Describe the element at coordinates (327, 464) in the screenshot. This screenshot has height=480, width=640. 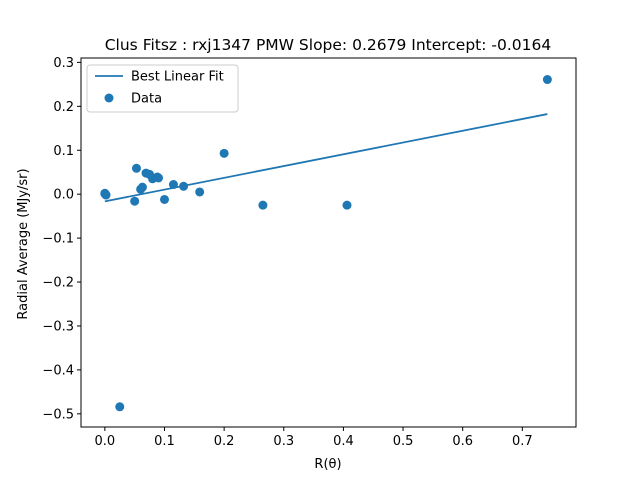
I see `x-axis-label: R(θ)` at that location.